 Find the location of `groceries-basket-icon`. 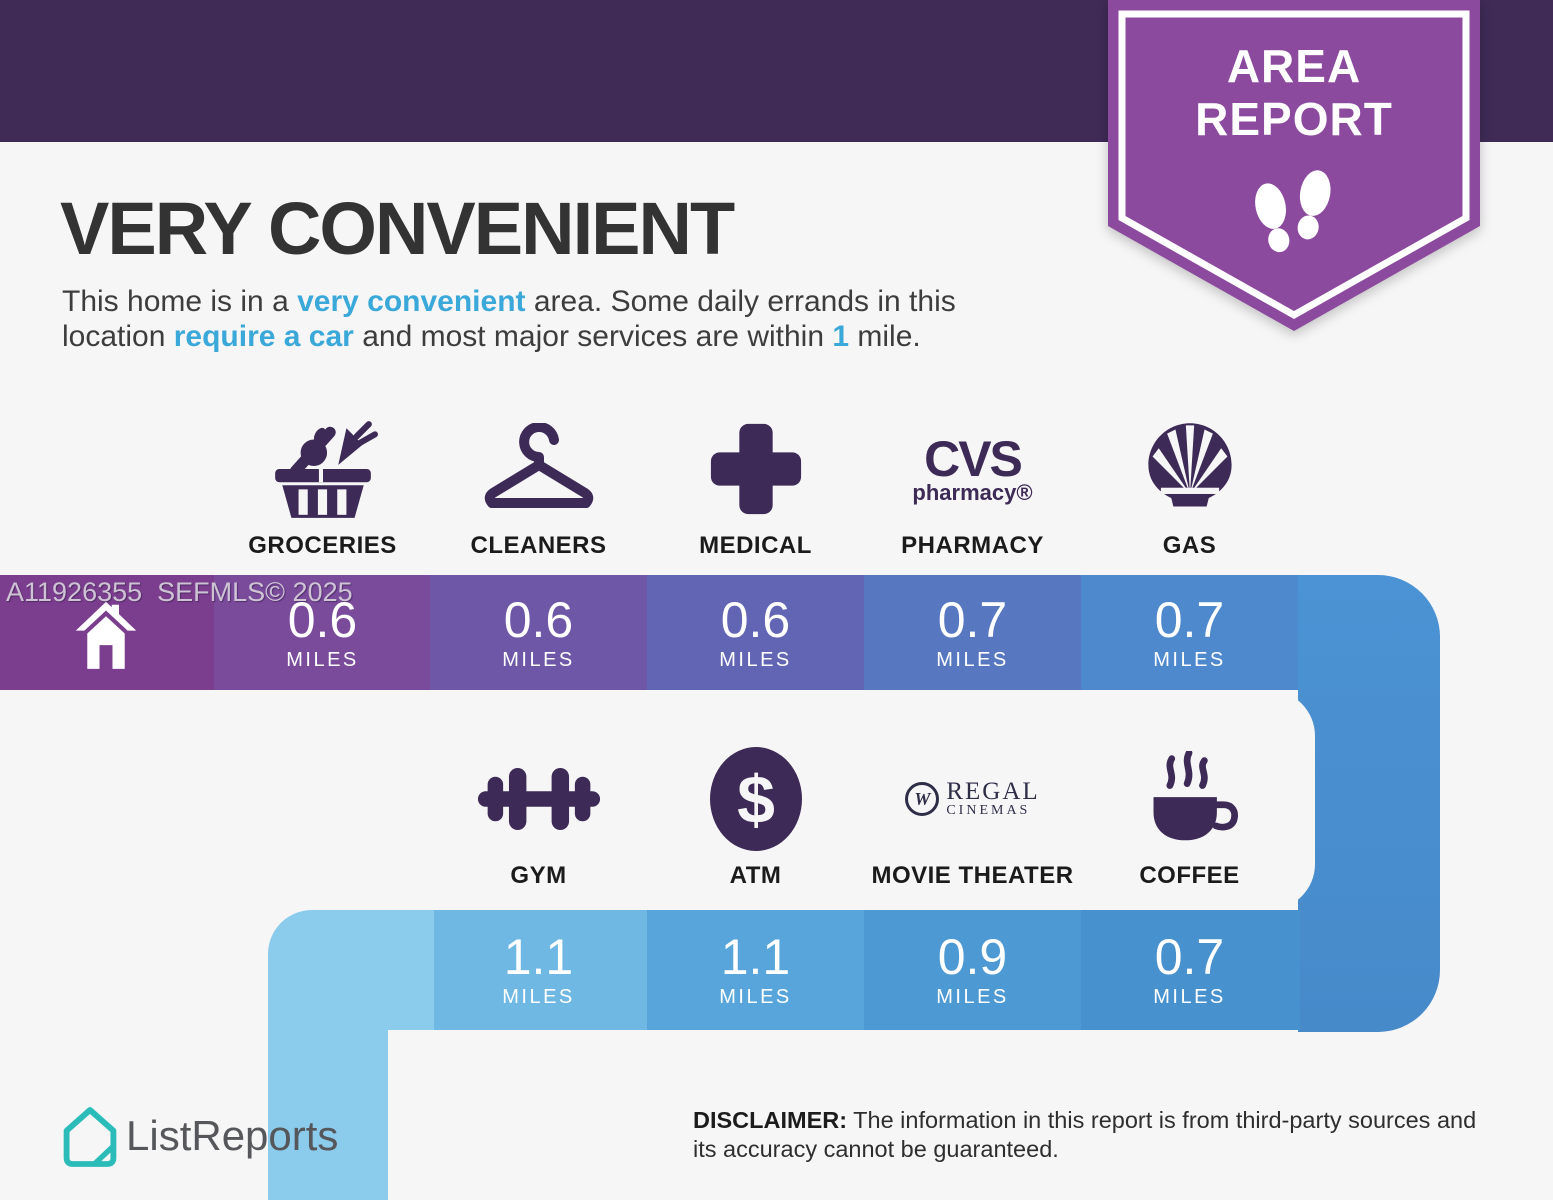

groceries-basket-icon is located at coordinates (322, 469).